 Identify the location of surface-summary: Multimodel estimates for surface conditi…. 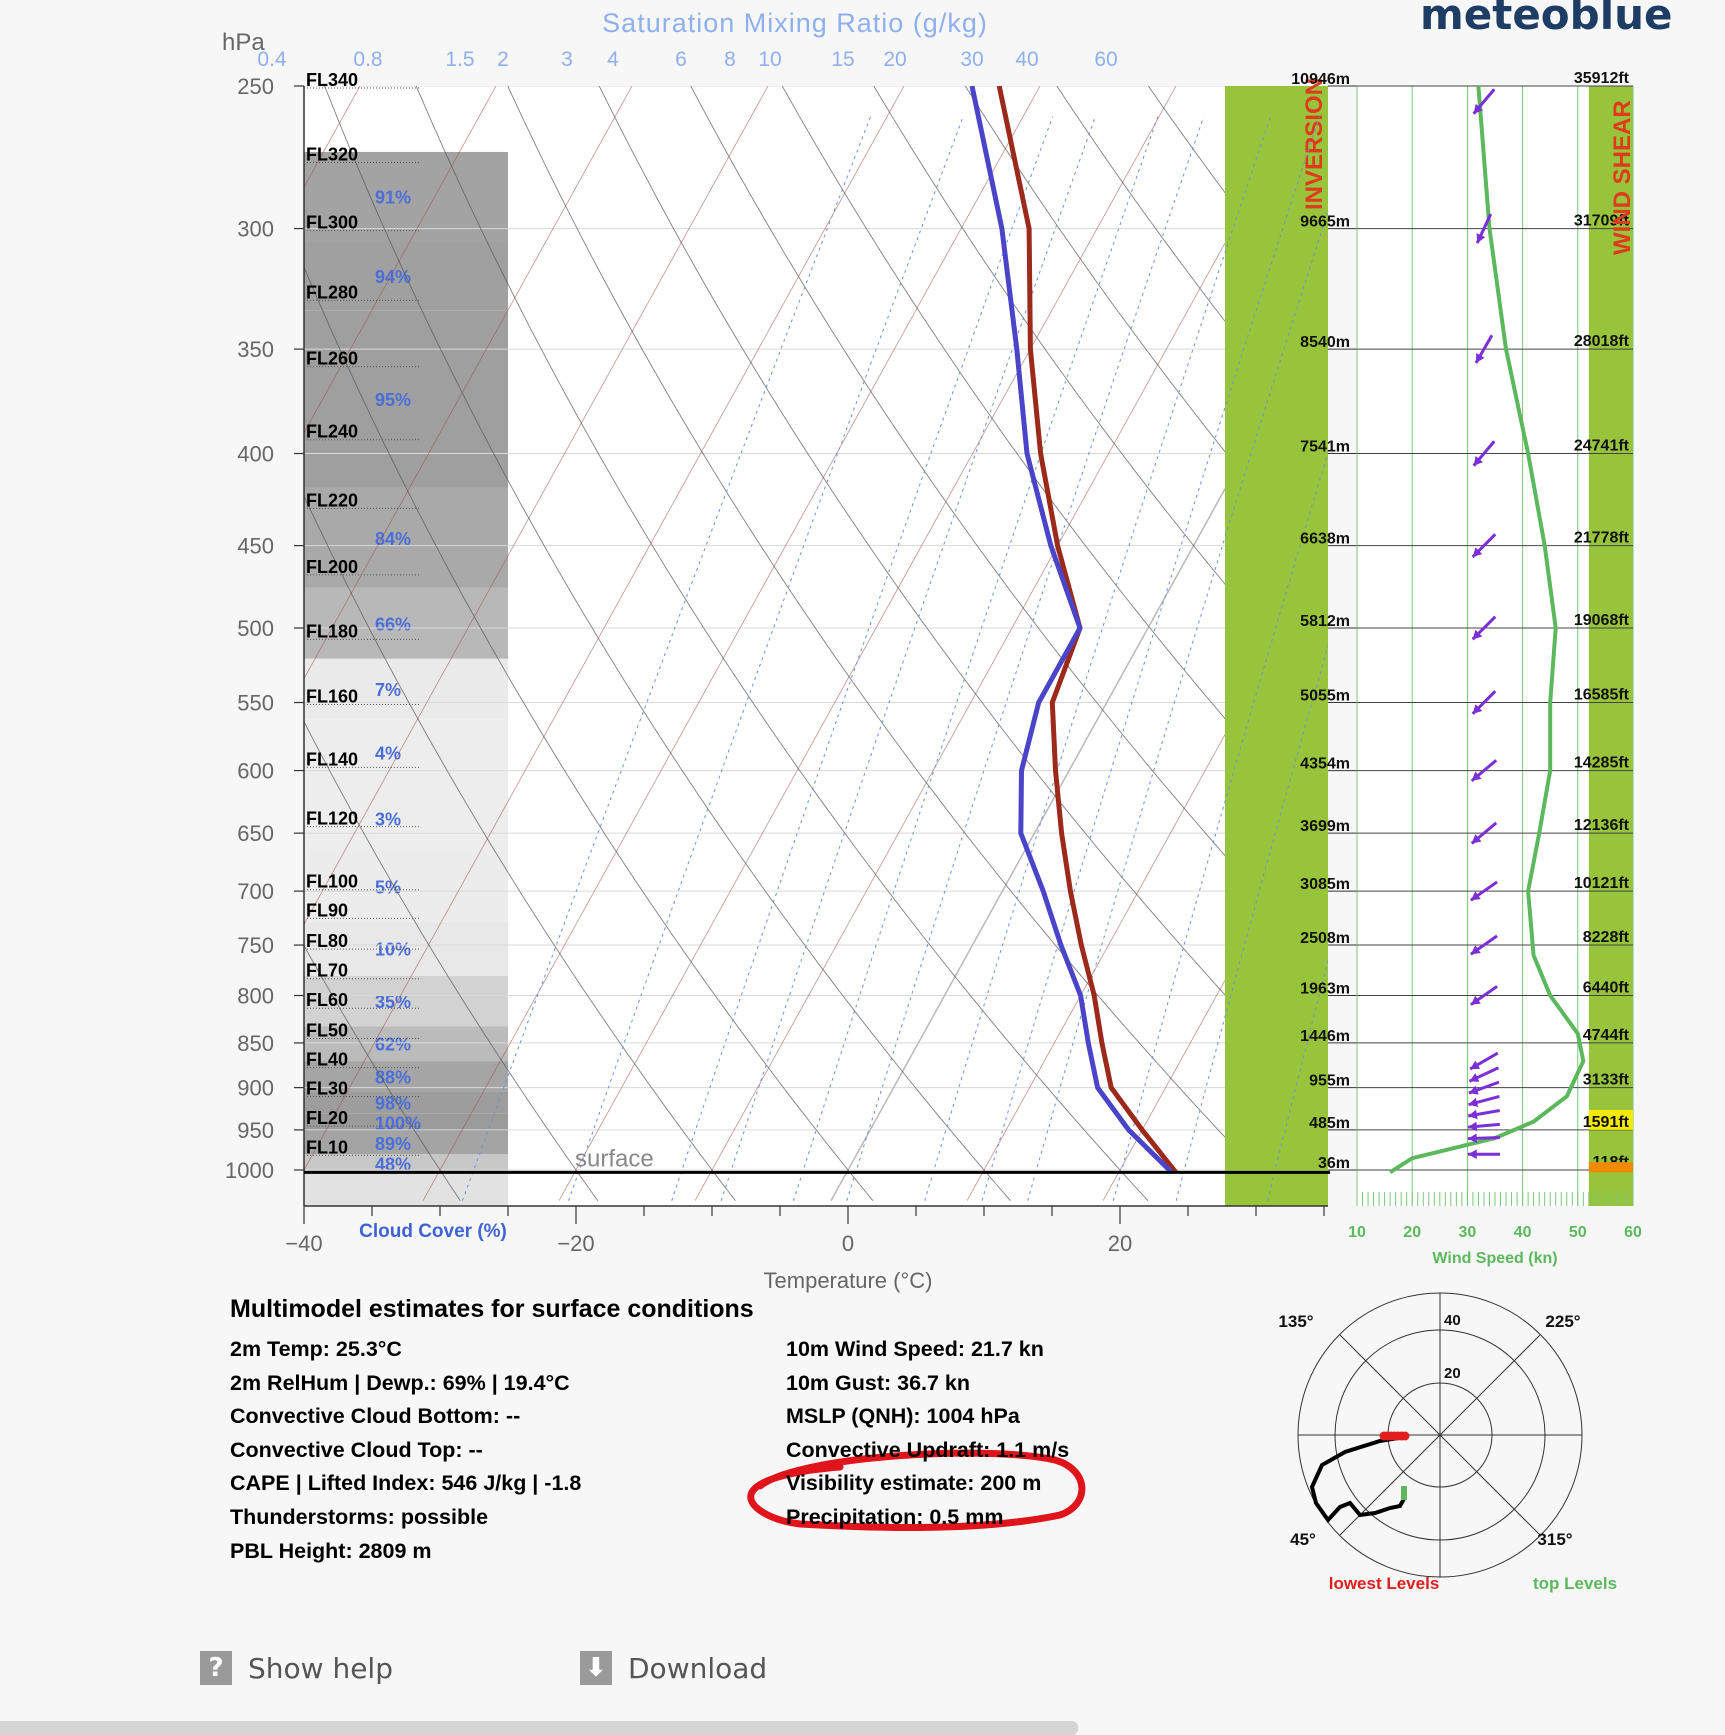
(670, 1440).